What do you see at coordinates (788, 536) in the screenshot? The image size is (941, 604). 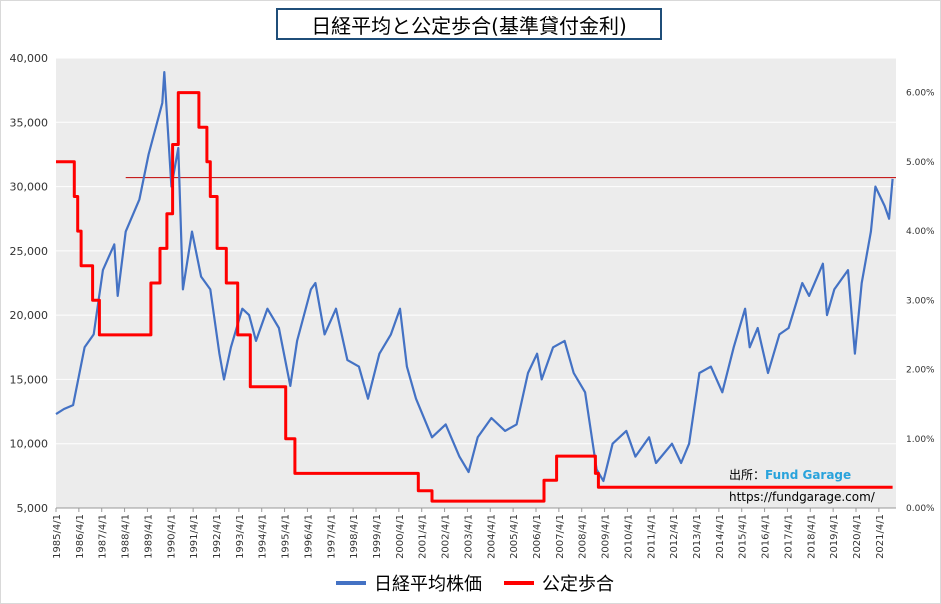 I see `x-tick-label: 2017/4/1` at bounding box center [788, 536].